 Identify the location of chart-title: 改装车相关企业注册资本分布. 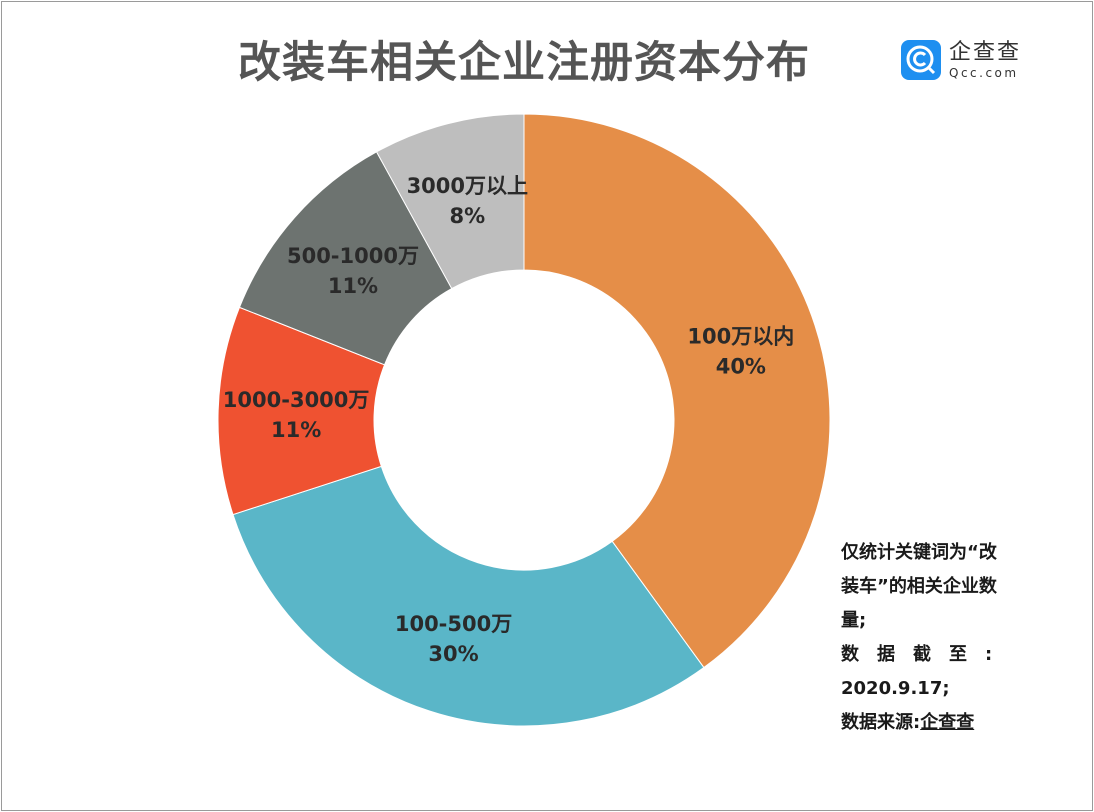
(524, 63).